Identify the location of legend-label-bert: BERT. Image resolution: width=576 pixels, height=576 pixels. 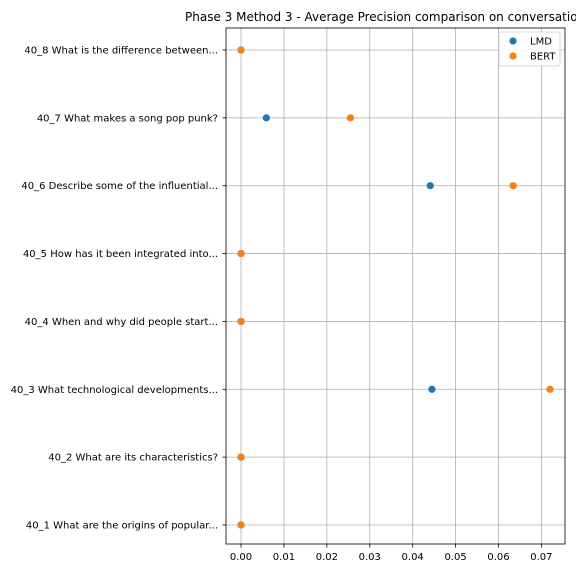
(543, 57).